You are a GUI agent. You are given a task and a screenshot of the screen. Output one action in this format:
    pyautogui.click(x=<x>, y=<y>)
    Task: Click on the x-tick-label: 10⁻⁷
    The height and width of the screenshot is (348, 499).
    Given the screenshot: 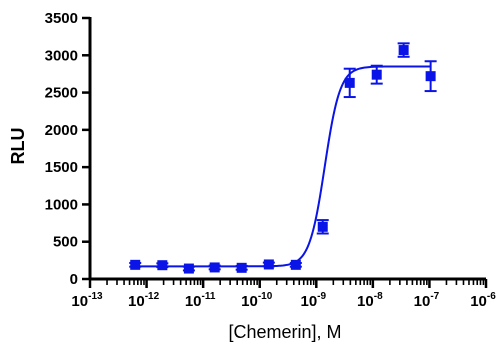 What is the action you would take?
    pyautogui.click(x=427, y=300)
    